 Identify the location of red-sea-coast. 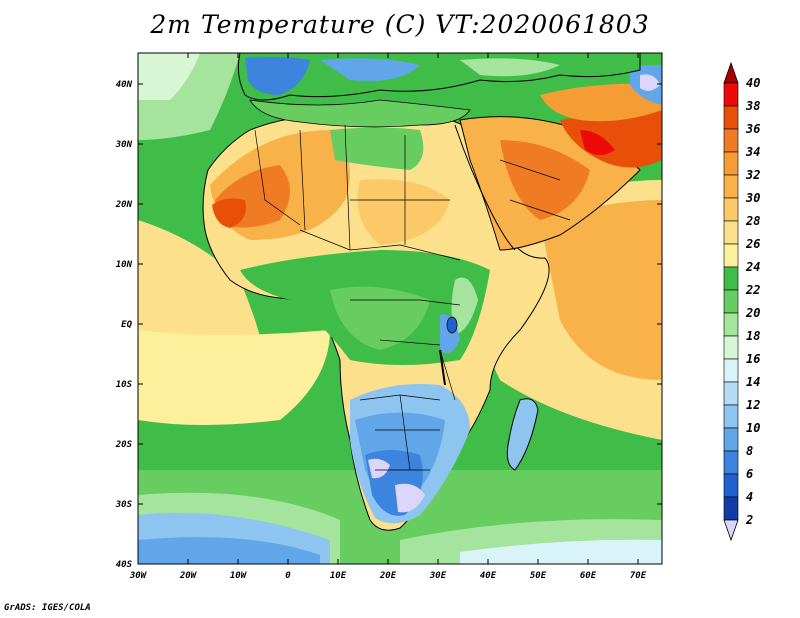
(485, 187).